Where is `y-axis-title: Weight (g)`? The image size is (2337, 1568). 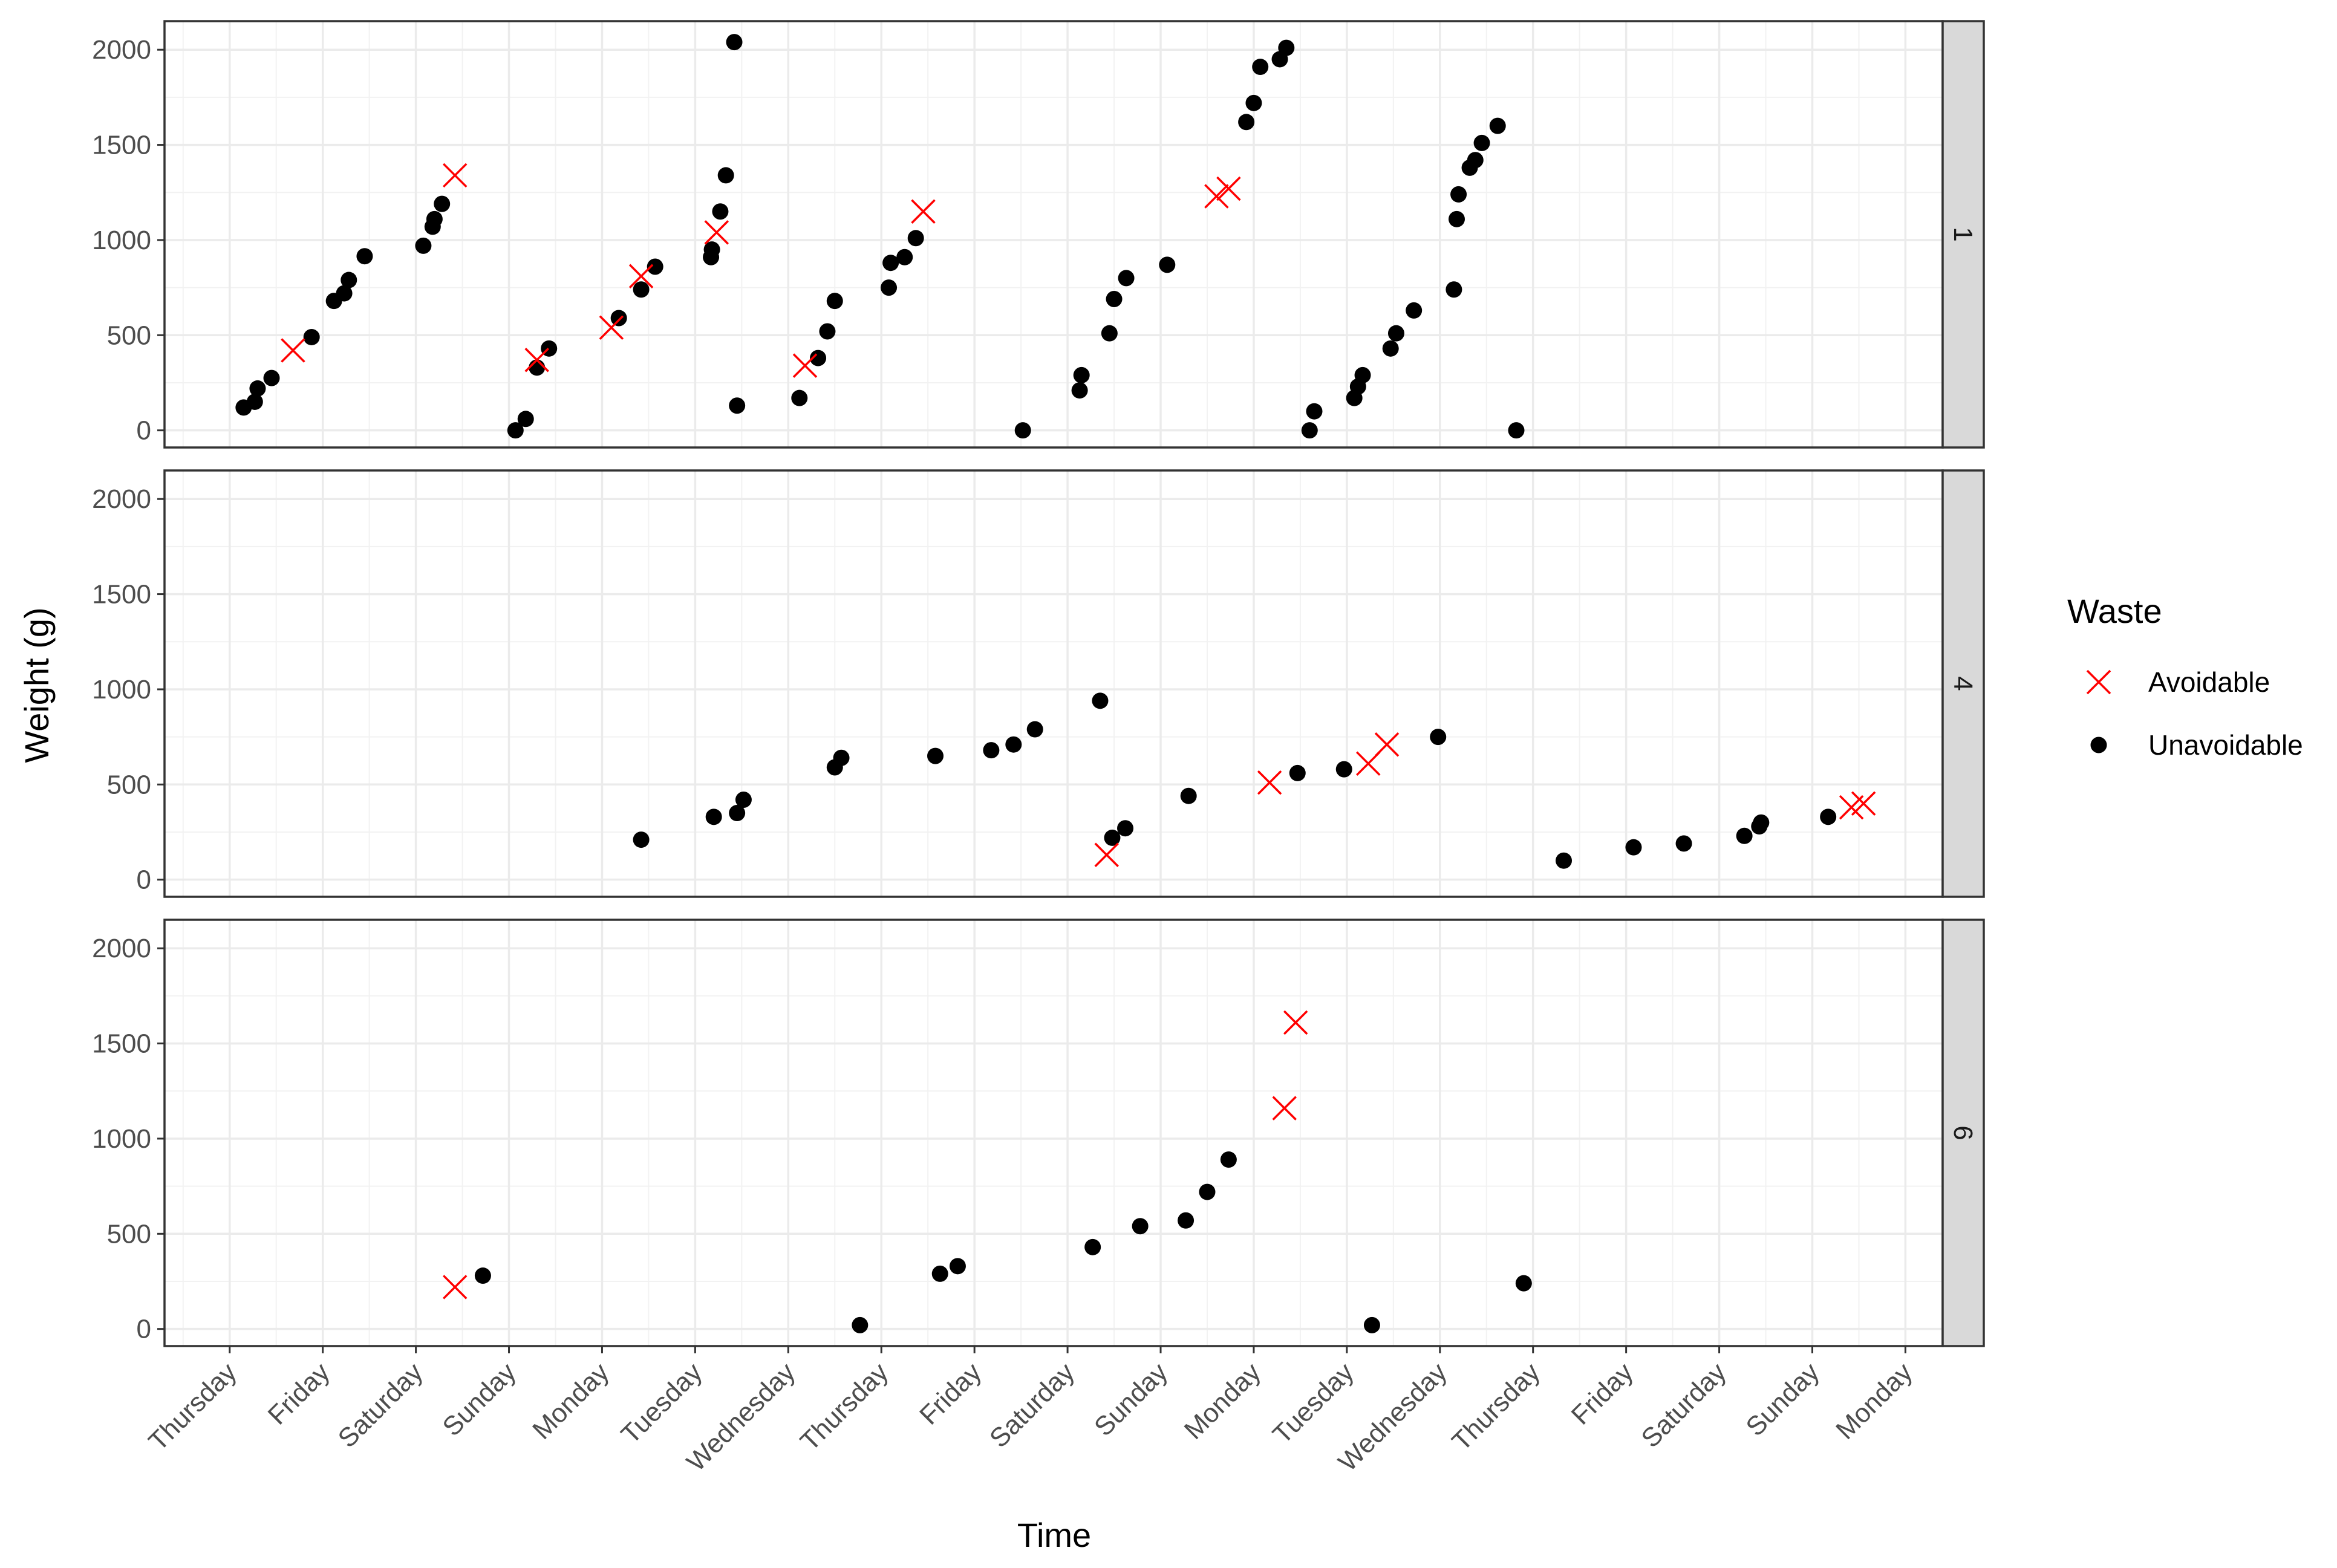 y-axis-title: Weight (g) is located at coordinates (37, 685).